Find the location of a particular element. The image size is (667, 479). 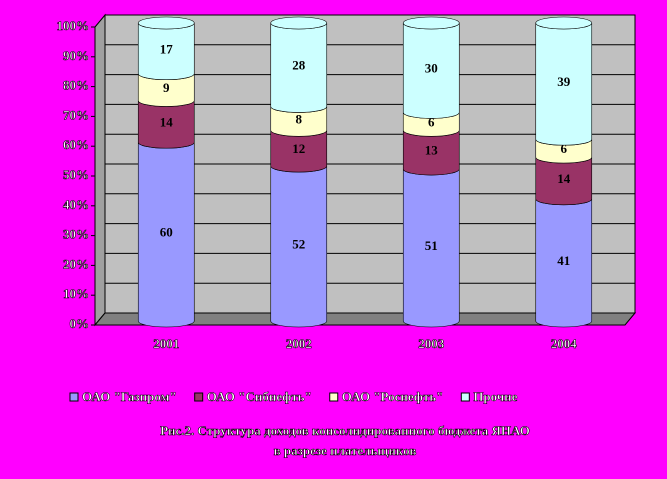

y-tick-label: 70% is located at coordinates (76, 114).